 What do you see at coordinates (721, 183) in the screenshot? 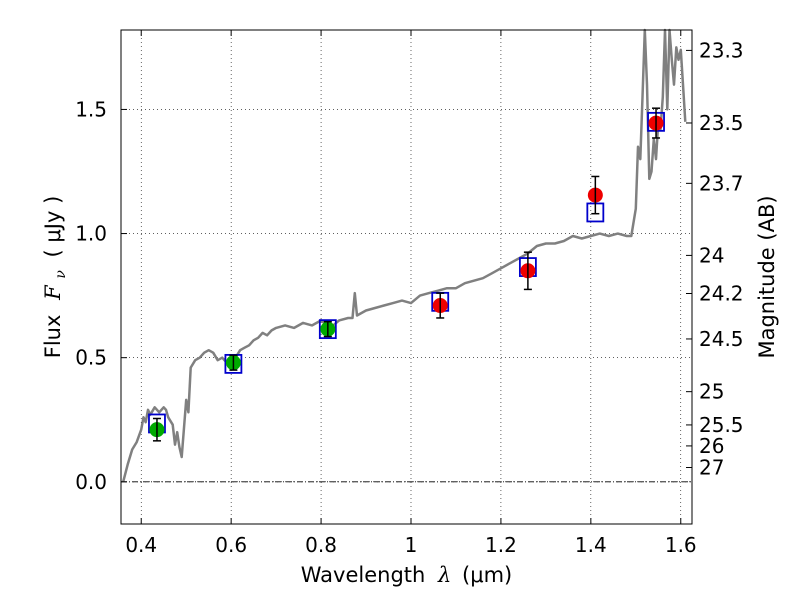
I see `magnitude-tick-label: 23.7` at bounding box center [721, 183].